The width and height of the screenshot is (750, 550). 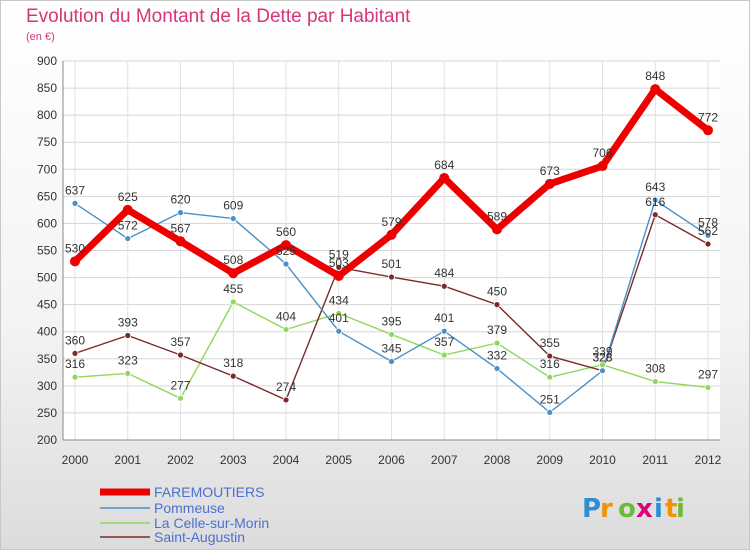 What do you see at coordinates (47, 169) in the screenshot?
I see `y-tick-label: 700` at bounding box center [47, 169].